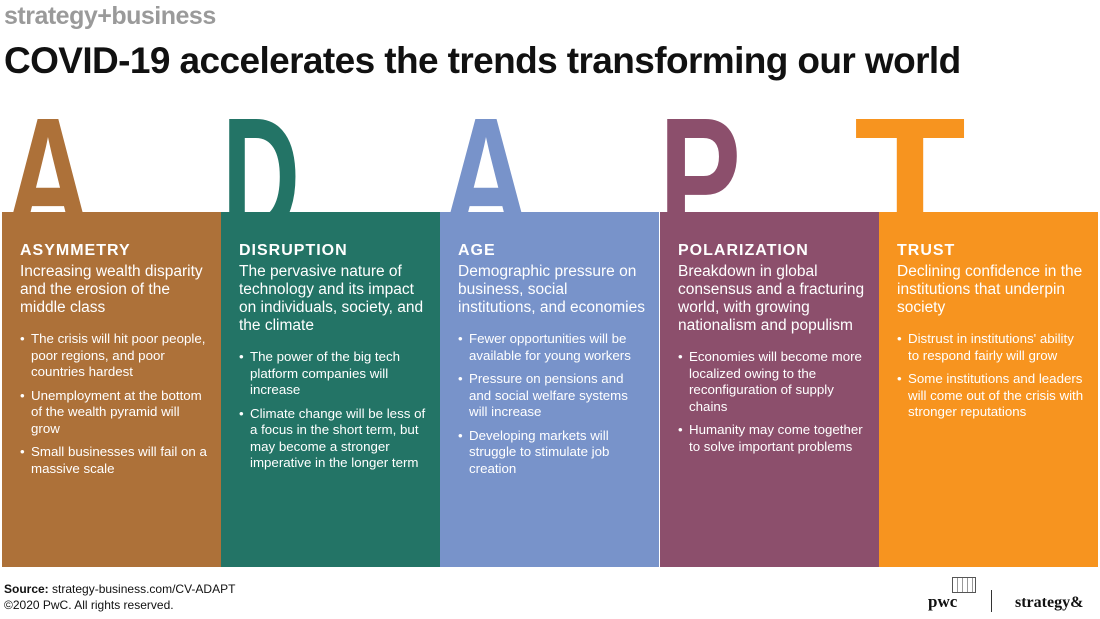  I want to click on copyright: ©2020 PwC. All rights reserved., so click(89, 605).